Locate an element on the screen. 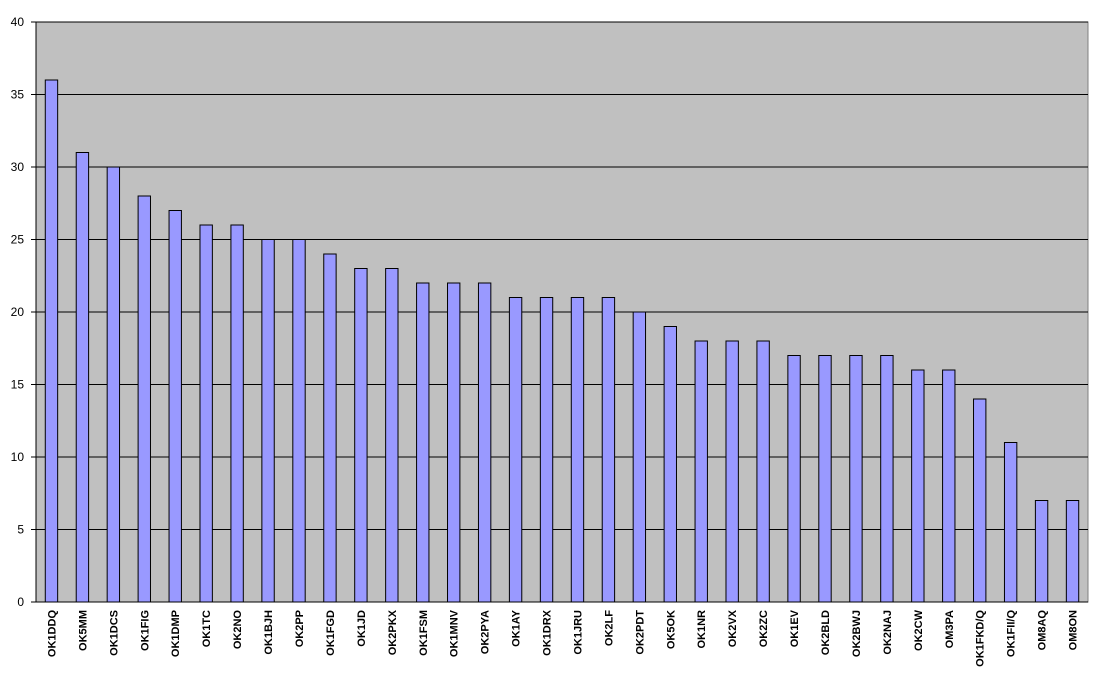 This screenshot has width=1093, height=678. x-tick-label: OK1DMP is located at coordinates (176, 633).